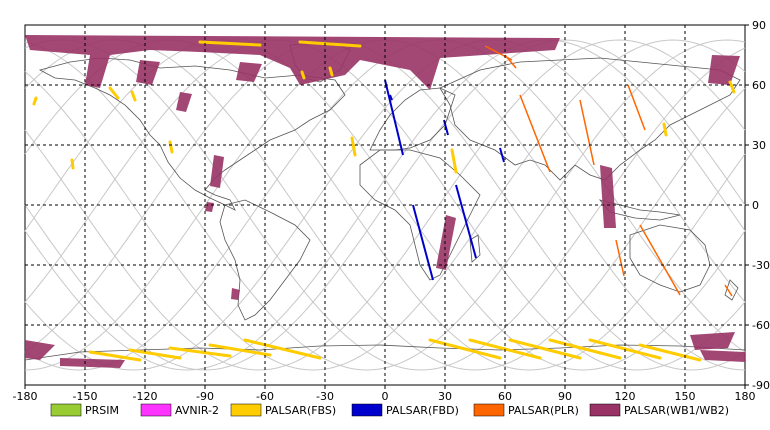 This screenshot has height=430, width=770. What do you see at coordinates (445, 396) in the screenshot?
I see `x-tick-label: 30` at bounding box center [445, 396].